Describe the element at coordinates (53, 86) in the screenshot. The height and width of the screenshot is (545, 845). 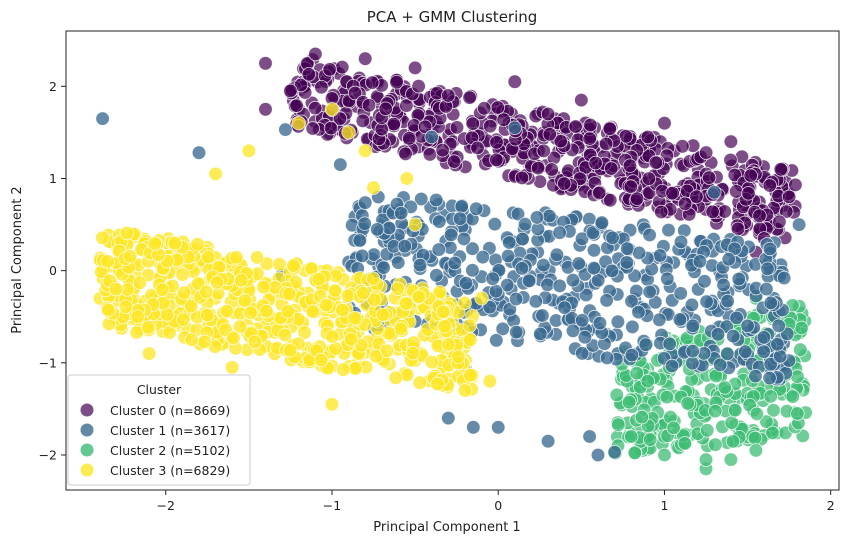
I see `y-tick-label: 2` at that location.